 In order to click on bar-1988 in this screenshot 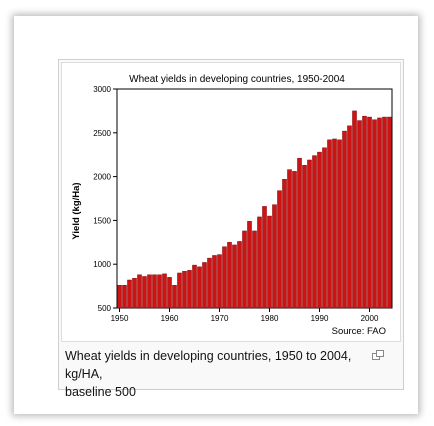, I will do `click(309, 234)`.